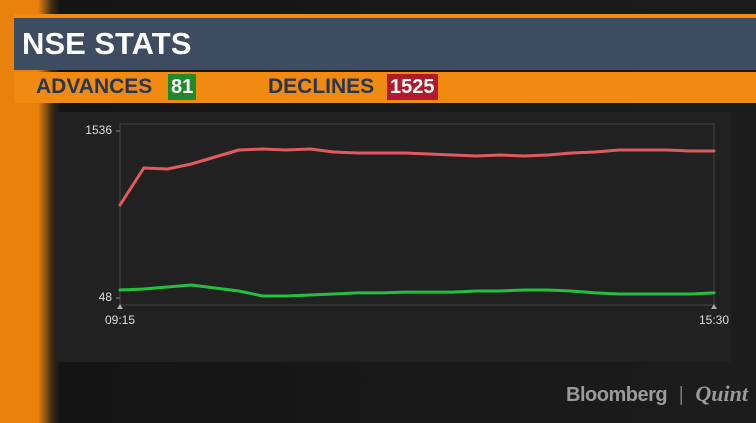 The width and height of the screenshot is (756, 423). Describe the element at coordinates (106, 297) in the screenshot. I see `y-tick-label: 48` at that location.